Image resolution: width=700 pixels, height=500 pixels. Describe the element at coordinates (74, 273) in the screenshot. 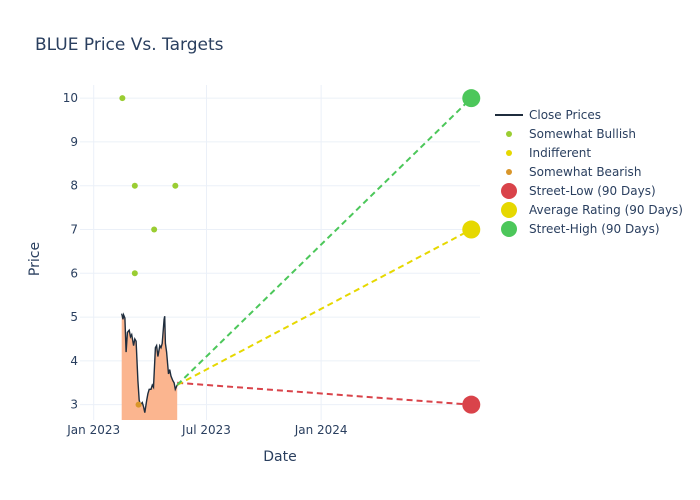

I see `y-tick-label: 6` at that location.